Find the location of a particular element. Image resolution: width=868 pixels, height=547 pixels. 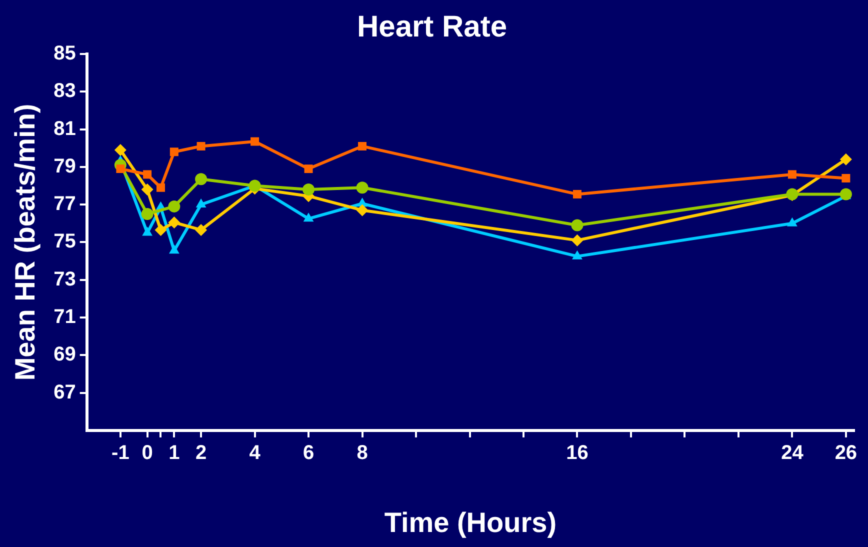

x-tick-label: 6 is located at coordinates (308, 453).